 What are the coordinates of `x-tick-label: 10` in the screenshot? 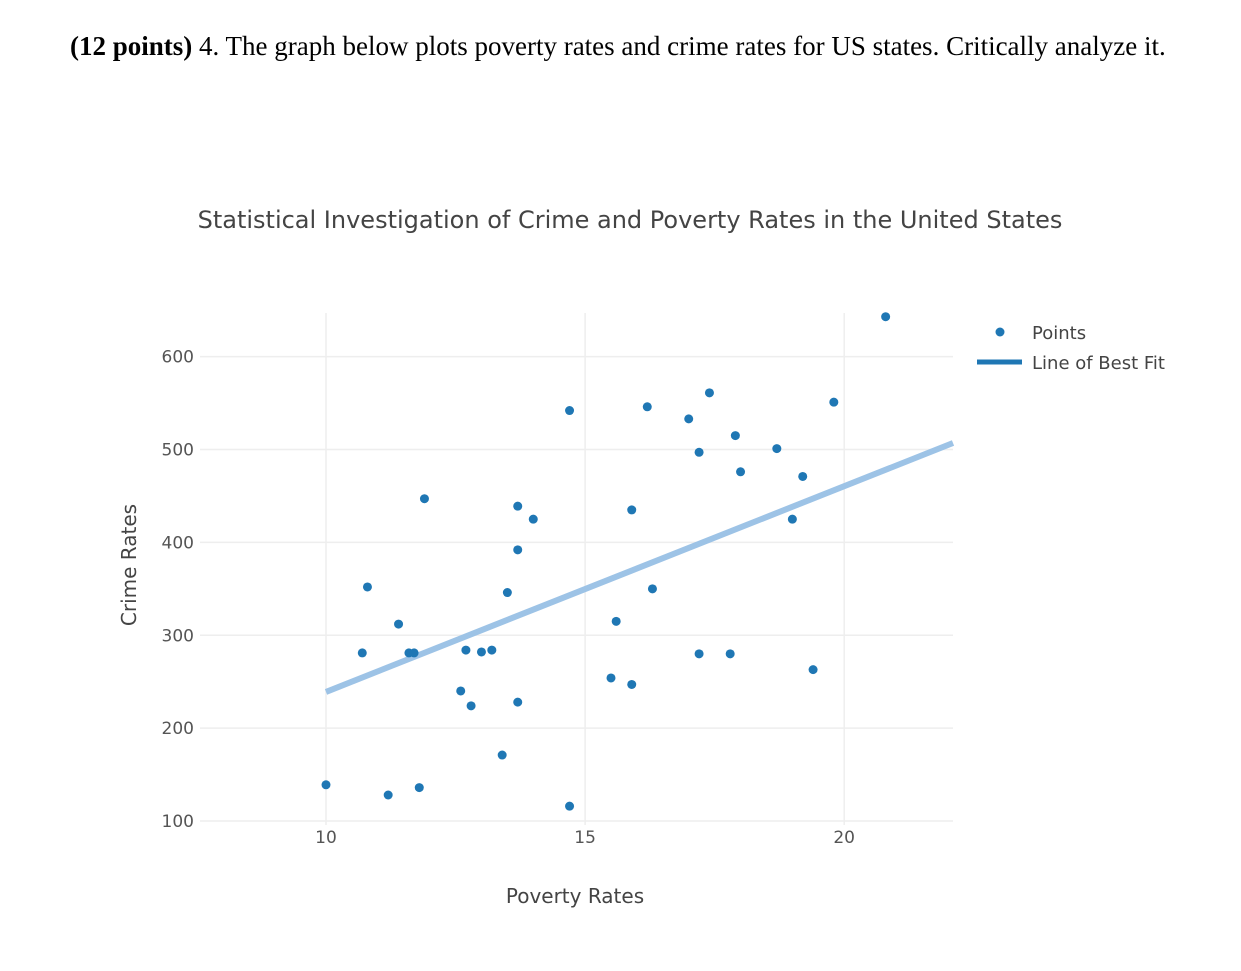 It's located at (326, 838).